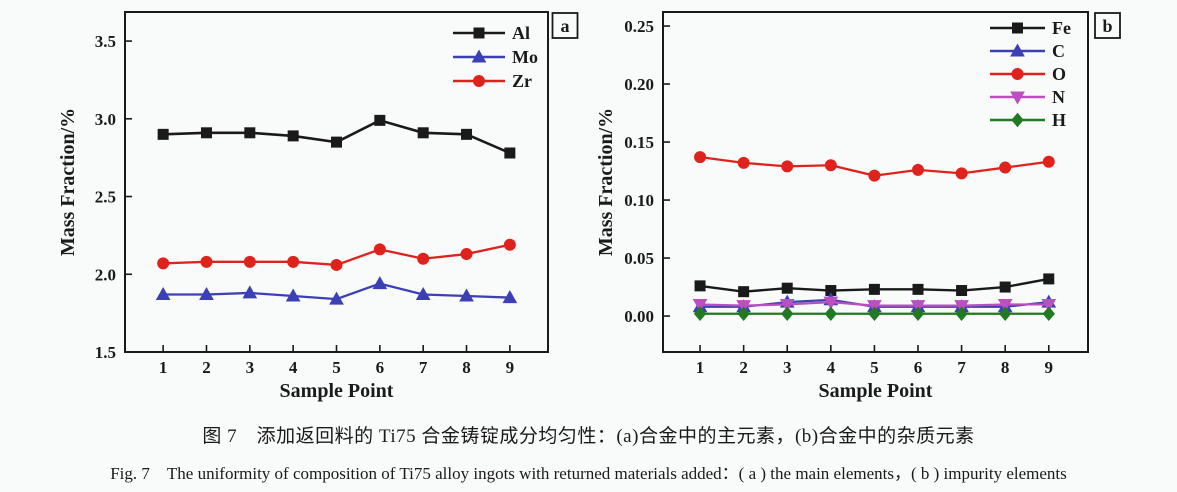 The height and width of the screenshot is (492, 1177). Describe the element at coordinates (1059, 74) in the screenshot. I see `legend-O-label: O` at that location.